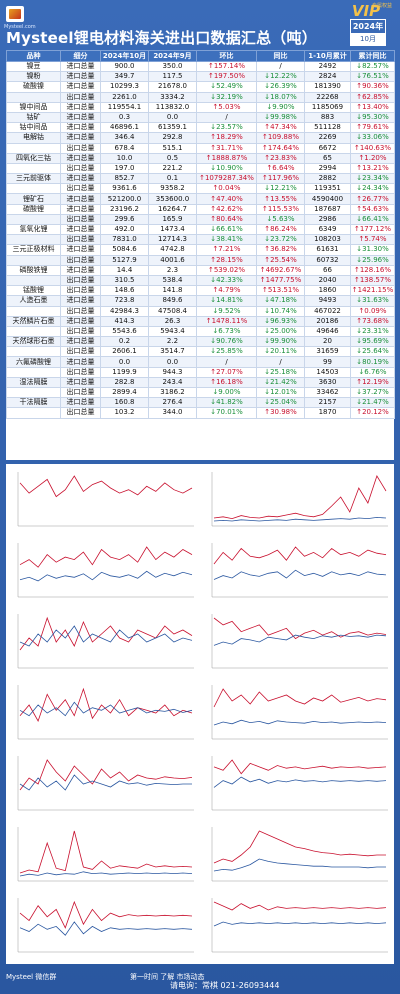  What do you see at coordinates (226, 229) in the screenshot?
I see `cell-mom: ↓66.61%` at bounding box center [226, 229].